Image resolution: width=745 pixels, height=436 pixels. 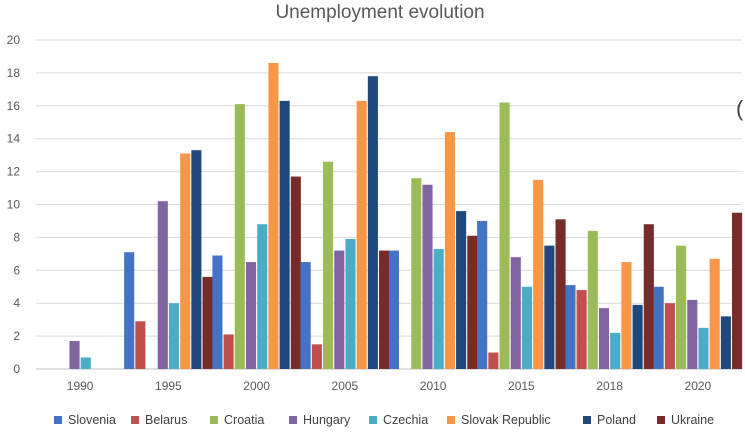 I want to click on legend-label: Slovak Republic, so click(x=506, y=420).